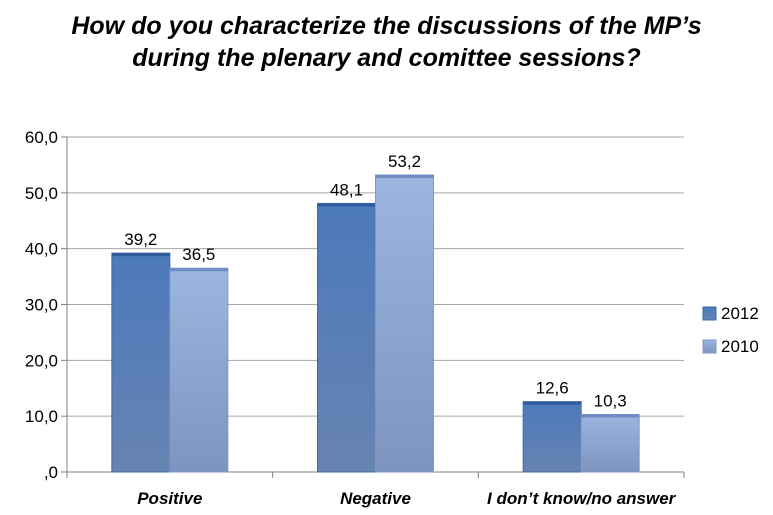 Image resolution: width=773 pixels, height=515 pixels. Describe the element at coordinates (346, 189) in the screenshot. I see `data-label: 48,1` at that location.